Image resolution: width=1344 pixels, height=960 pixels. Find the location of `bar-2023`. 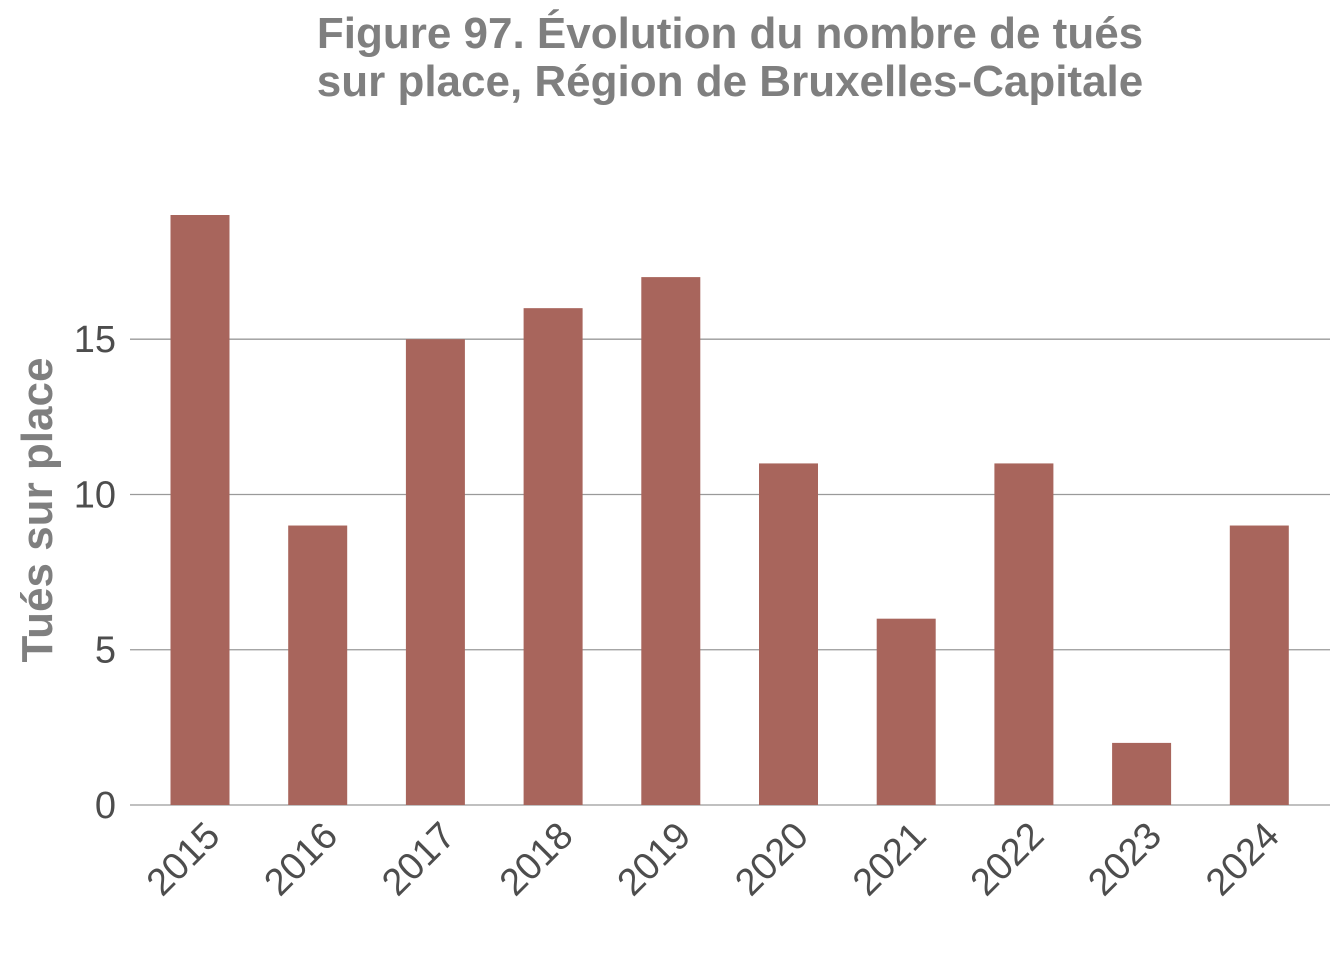

bar-2023 is located at coordinates (1142, 773).